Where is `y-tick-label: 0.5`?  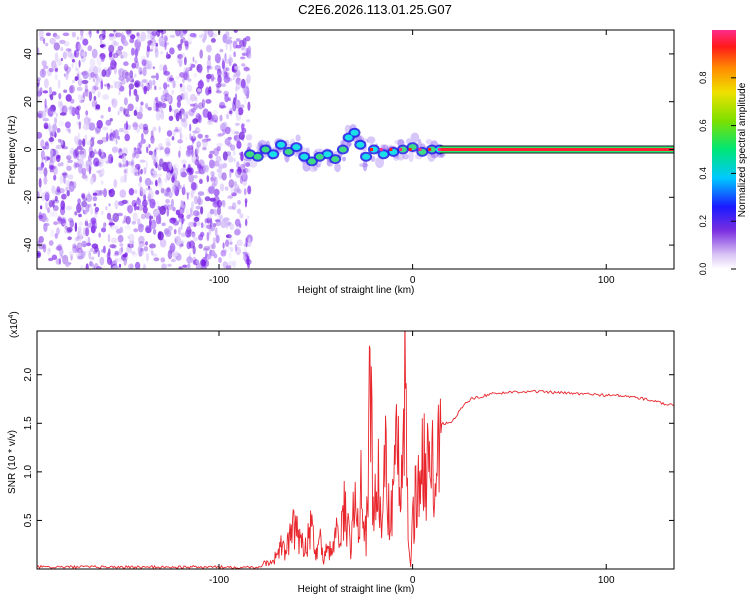 y-tick-label: 0.5 is located at coordinates (28, 520).